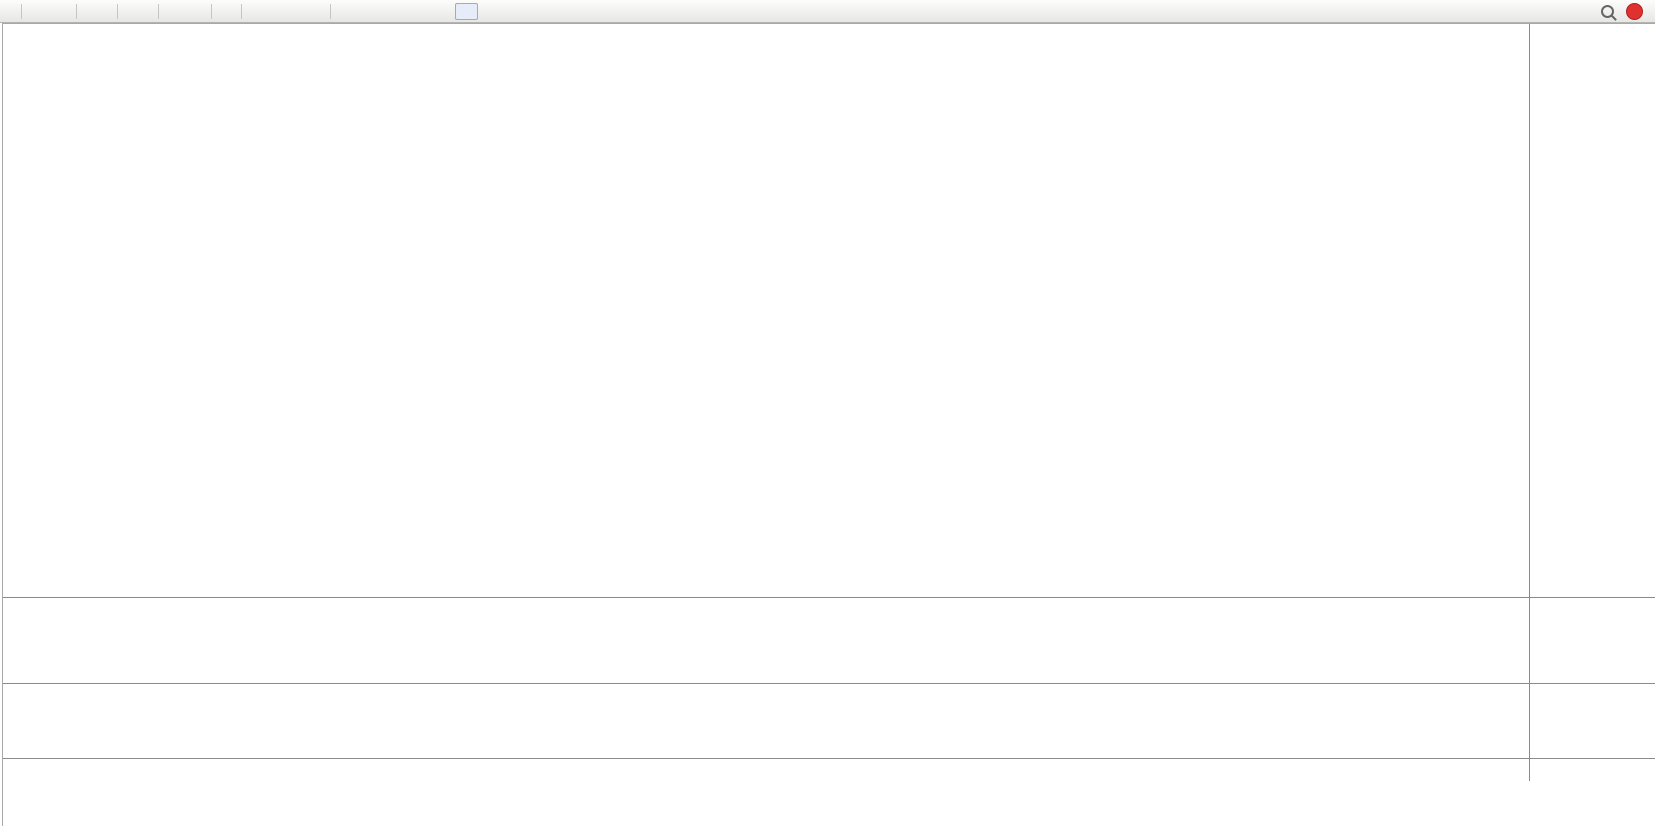 The height and width of the screenshot is (826, 1655). What do you see at coordinates (766, 770) in the screenshot?
I see `time-axis` at bounding box center [766, 770].